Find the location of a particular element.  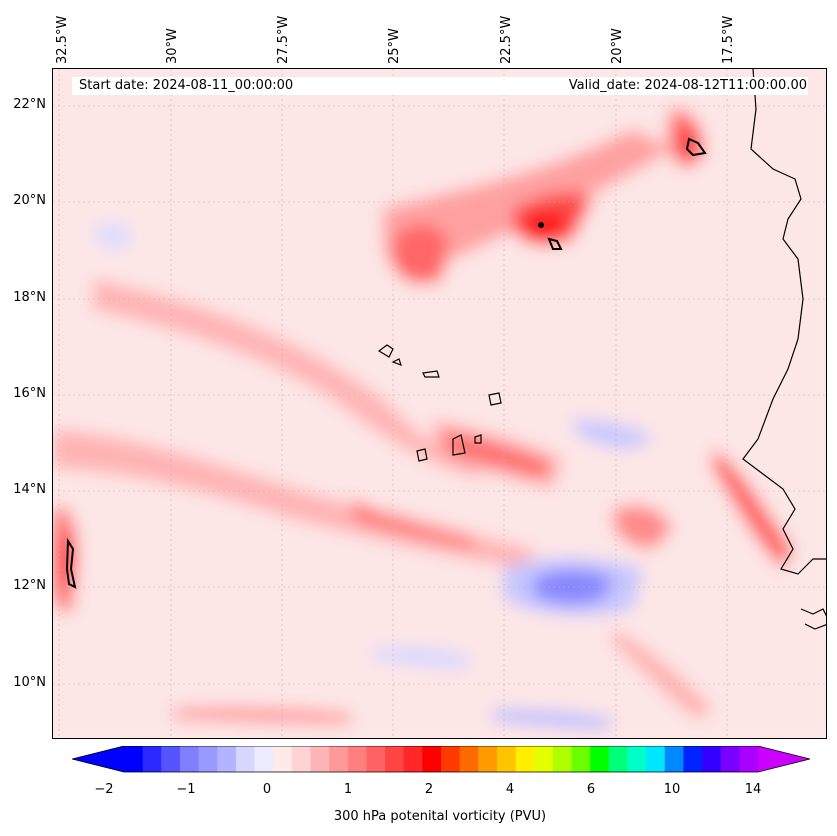

lat-label-14n: 14°N is located at coordinates (29, 489).